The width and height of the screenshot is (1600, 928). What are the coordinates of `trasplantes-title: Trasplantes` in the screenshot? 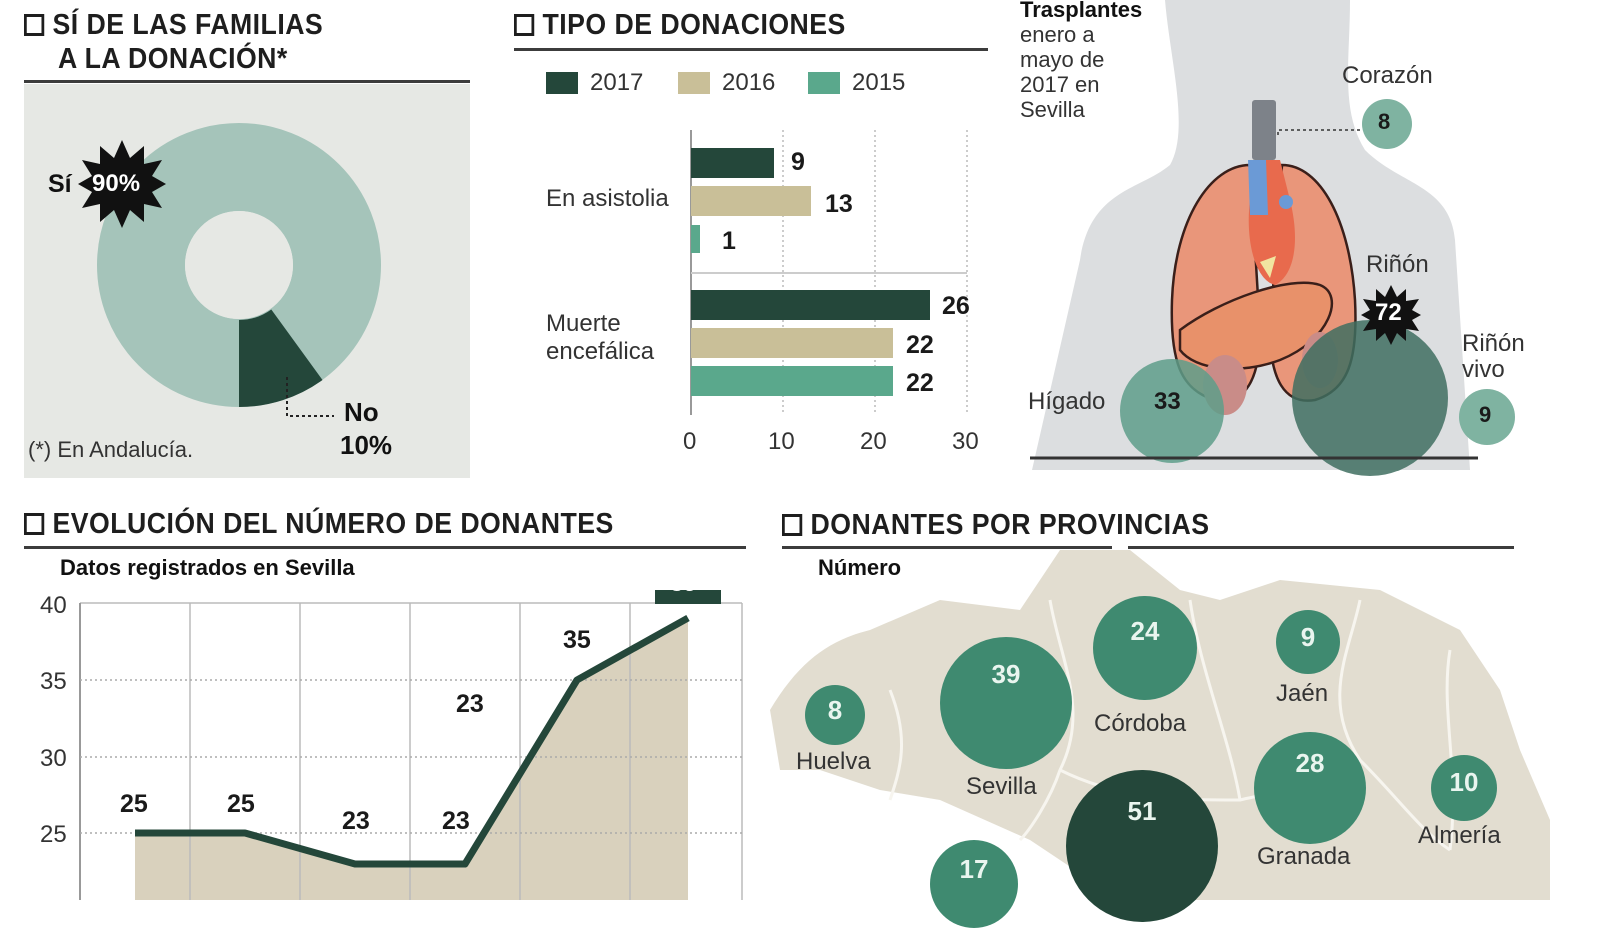 It's located at (1081, 11).